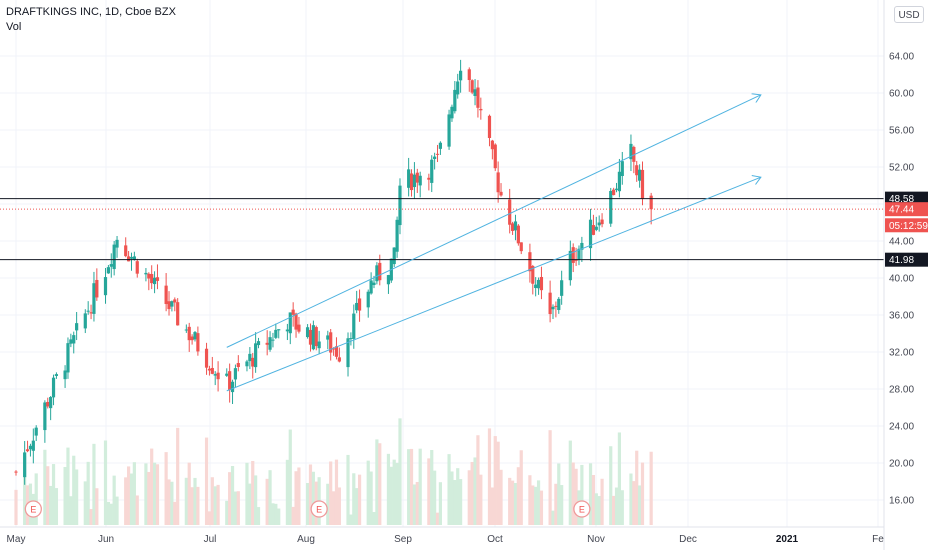 Image resolution: width=932 pixels, height=550 pixels. I want to click on y-tick-label: 44.00, so click(901, 242).